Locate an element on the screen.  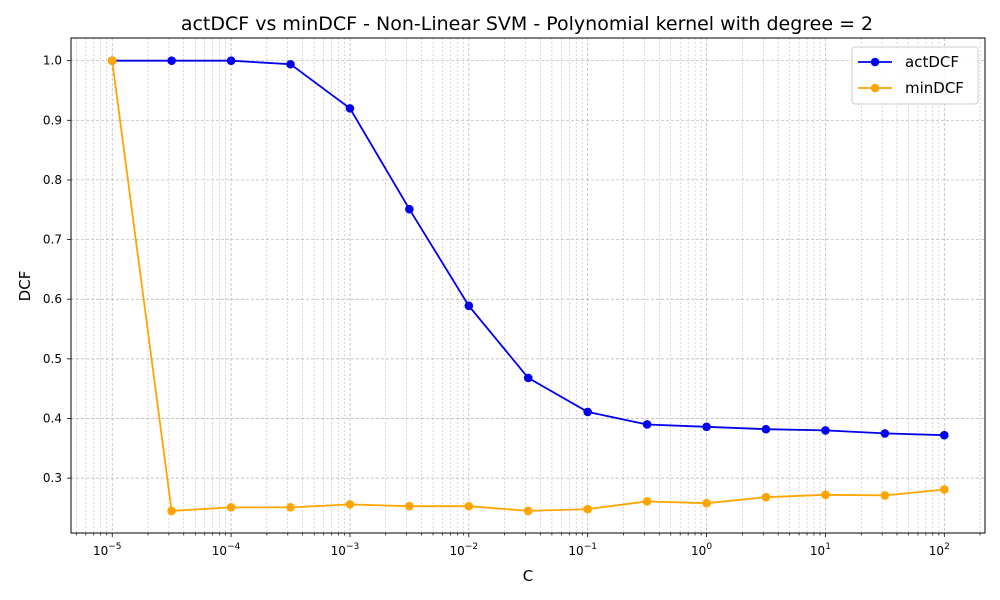
legend: actDCF minDCF is located at coordinates (915, 75).